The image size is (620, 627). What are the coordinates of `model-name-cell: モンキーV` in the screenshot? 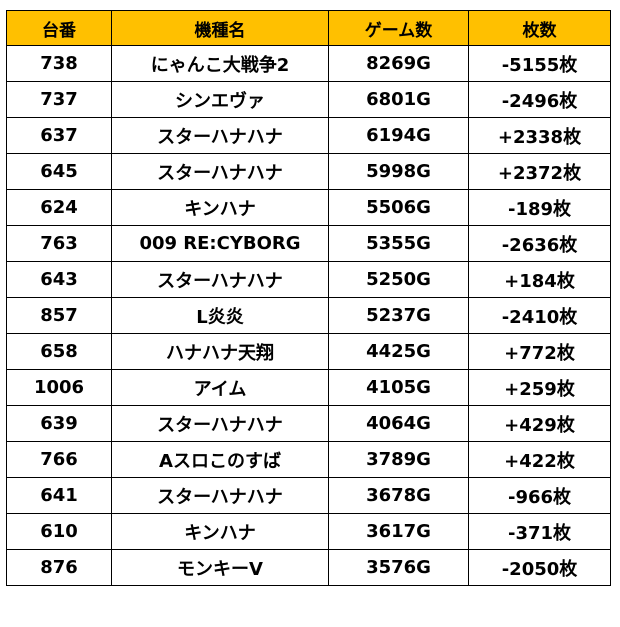 It's located at (220, 567).